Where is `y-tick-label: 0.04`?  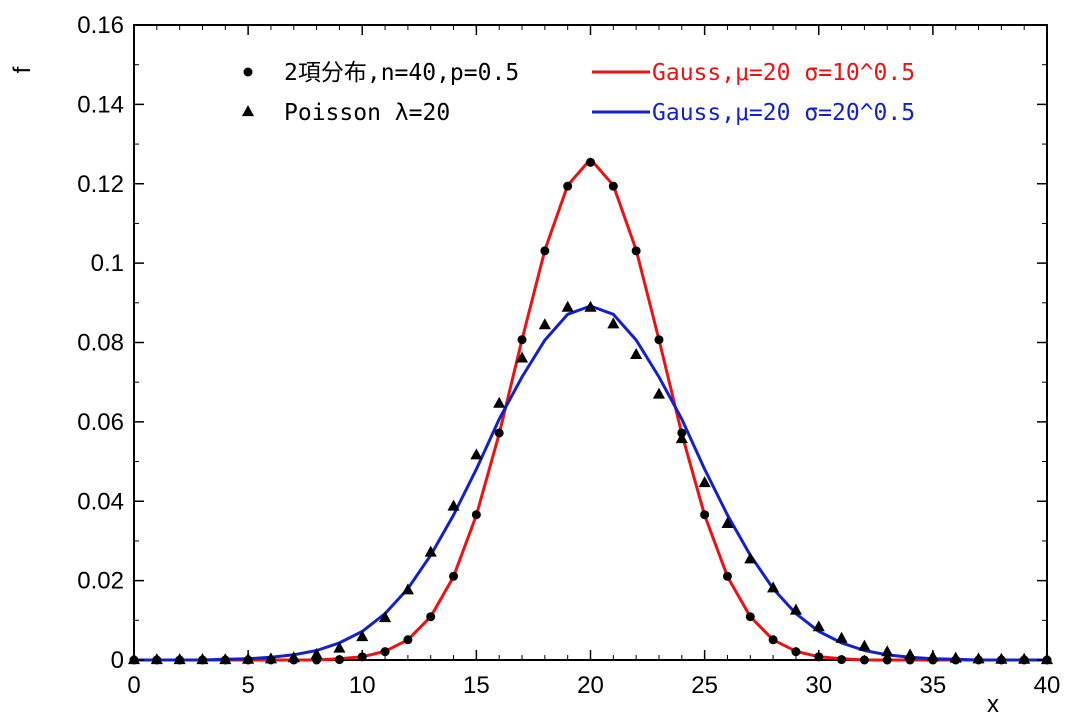
y-tick-label: 0.04 is located at coordinates (100, 501).